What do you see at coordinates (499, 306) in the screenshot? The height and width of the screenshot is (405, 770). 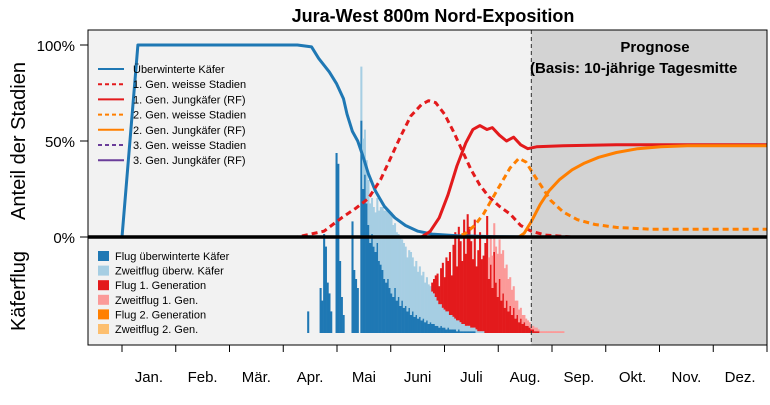 I see `flight-bar-s2-d214` at bounding box center [499, 306].